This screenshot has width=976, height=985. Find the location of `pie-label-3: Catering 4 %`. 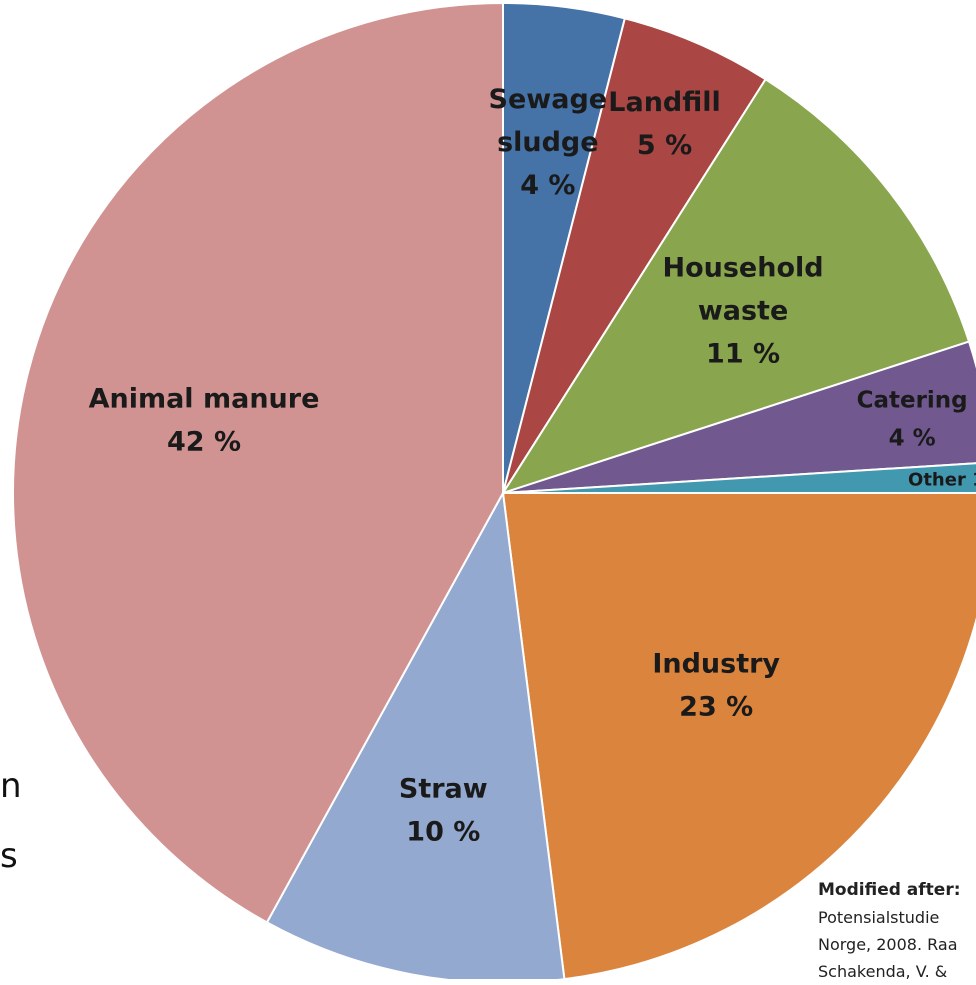

pie-label-3: Catering 4 % is located at coordinates (912, 419).